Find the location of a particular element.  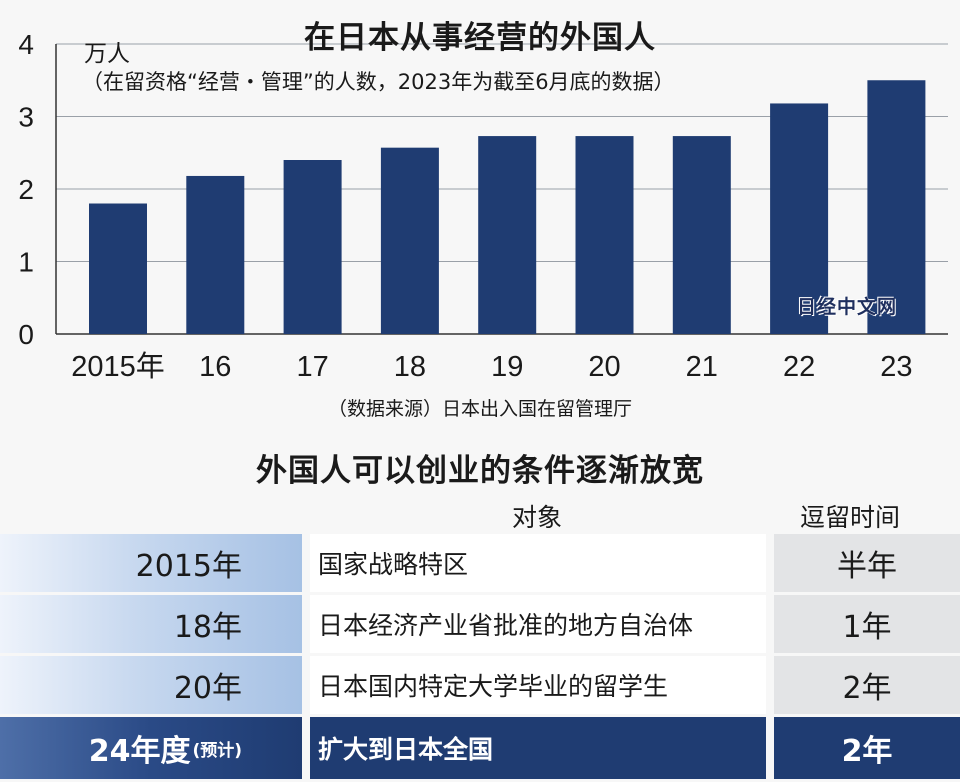

table-row-highlight: 24年度 (预计) 扩大到日本全国 2年 is located at coordinates (480, 748).